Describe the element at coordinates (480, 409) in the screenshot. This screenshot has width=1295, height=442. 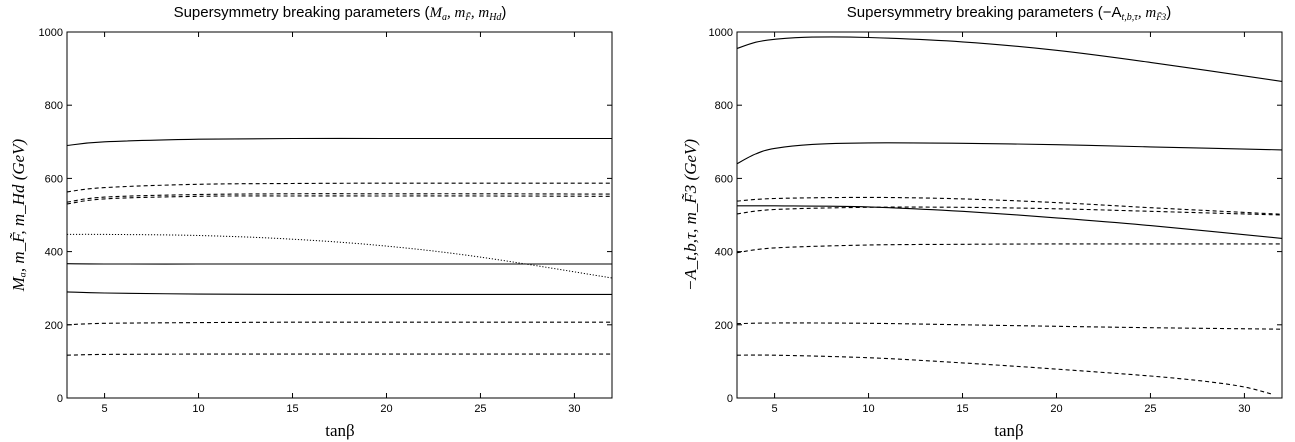
I see `chart-left-xtick-label: 25` at that location.